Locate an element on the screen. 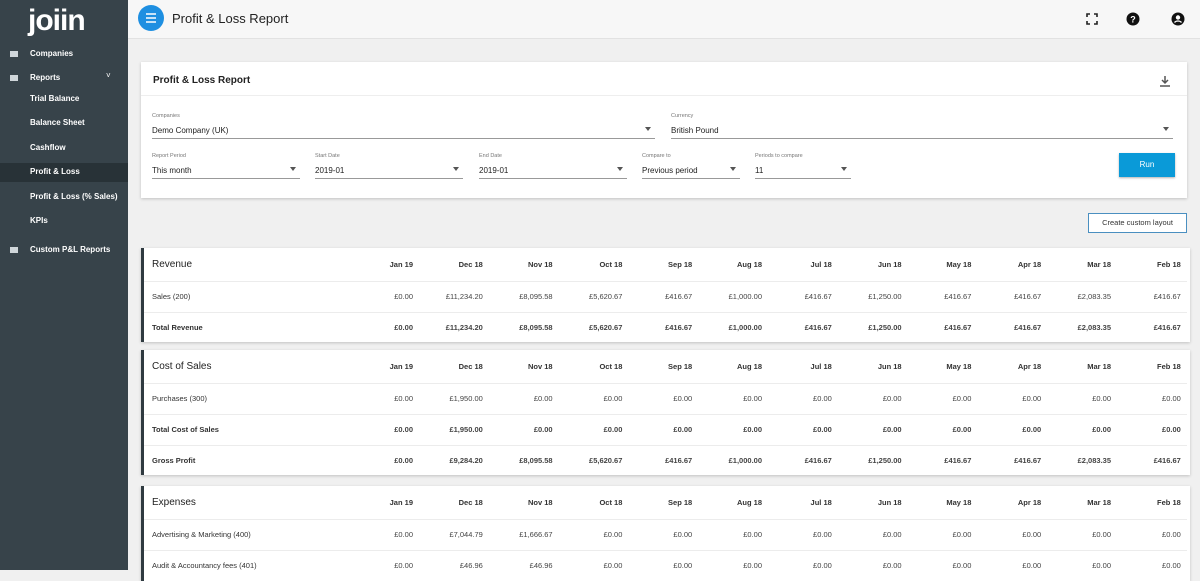  menu-button is located at coordinates (151, 18).